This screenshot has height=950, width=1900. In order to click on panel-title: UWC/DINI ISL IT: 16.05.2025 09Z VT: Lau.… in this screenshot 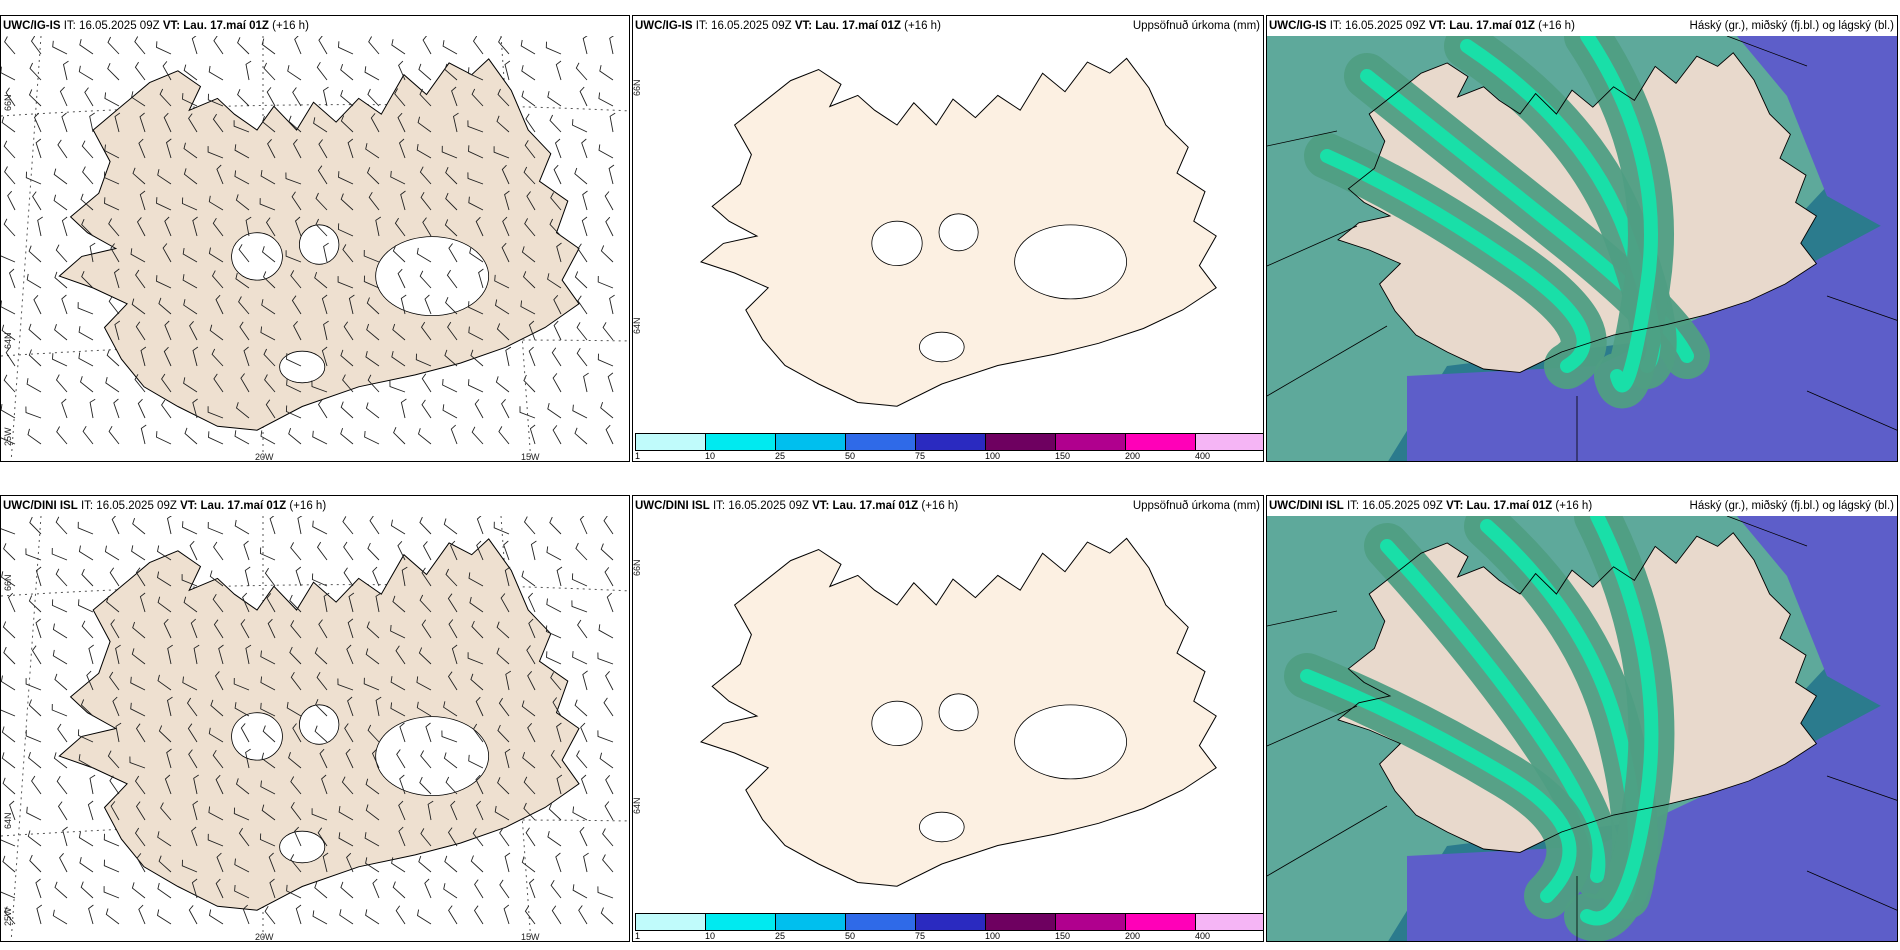, I will do `click(165, 506)`.